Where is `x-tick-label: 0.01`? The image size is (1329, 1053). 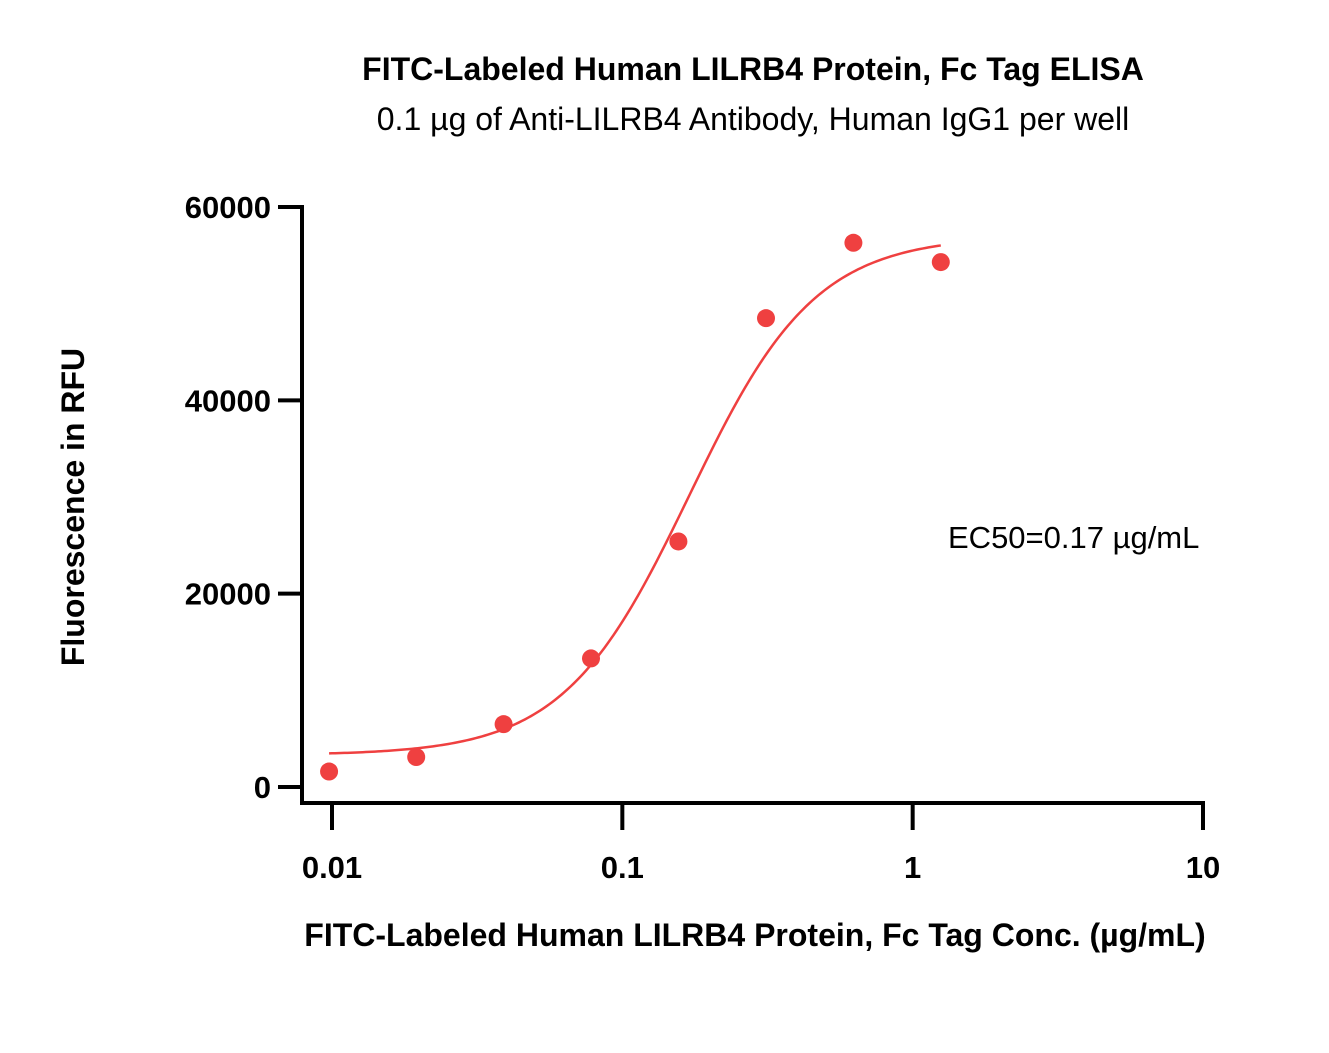 x-tick-label: 0.01 is located at coordinates (332, 867).